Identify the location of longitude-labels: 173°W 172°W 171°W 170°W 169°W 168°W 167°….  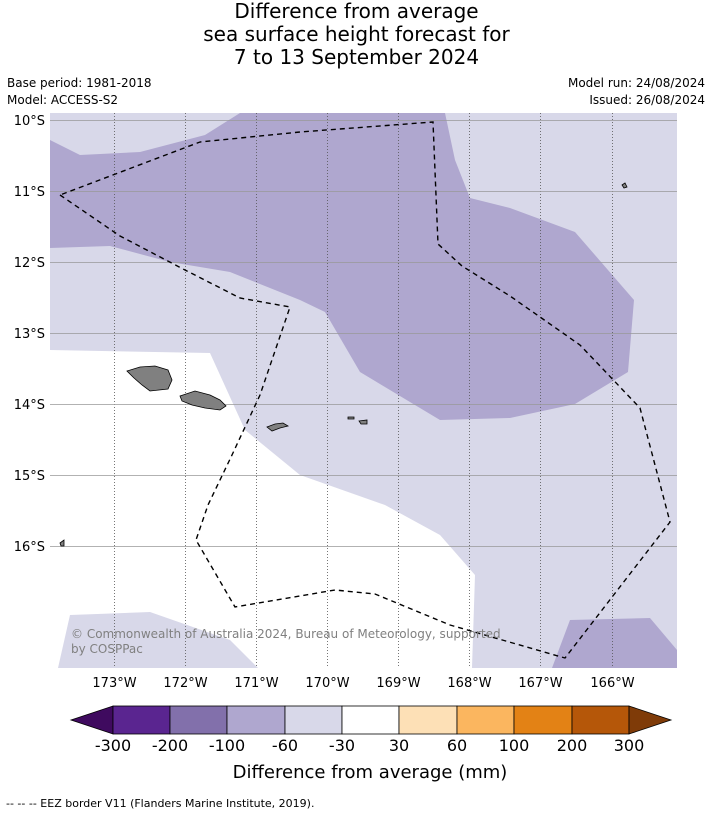
(363, 683).